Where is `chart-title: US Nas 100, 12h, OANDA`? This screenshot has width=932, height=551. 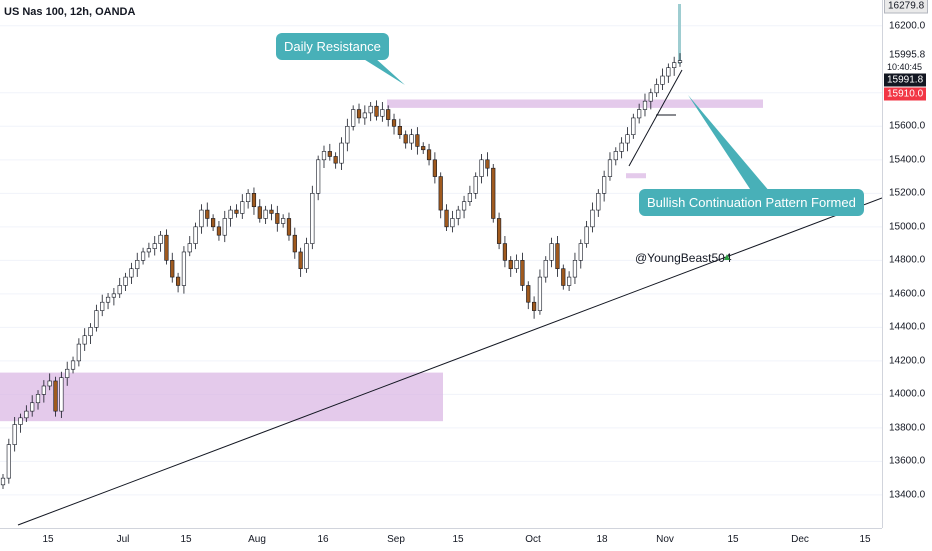
chart-title: US Nas 100, 12h, OANDA is located at coordinates (70, 12).